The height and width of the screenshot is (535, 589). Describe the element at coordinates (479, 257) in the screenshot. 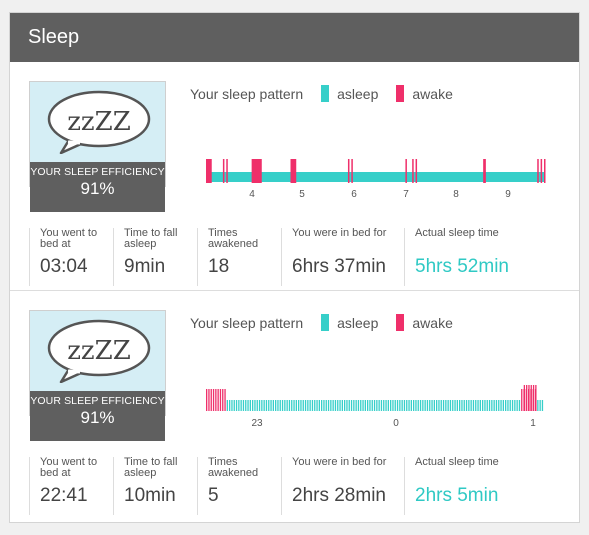

I see `stat-actual-sleep: Actual sleep time 5hrs 52min` at that location.